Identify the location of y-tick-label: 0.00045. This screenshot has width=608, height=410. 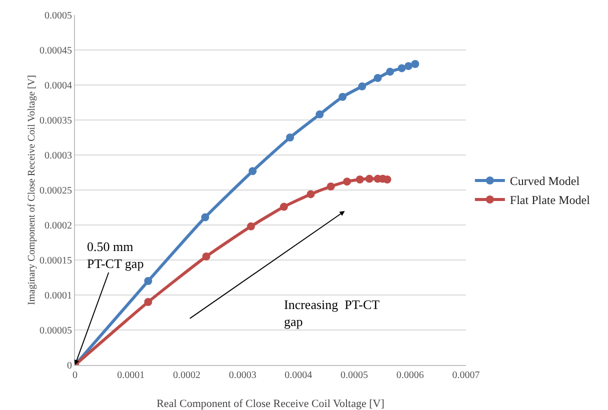
(56, 51).